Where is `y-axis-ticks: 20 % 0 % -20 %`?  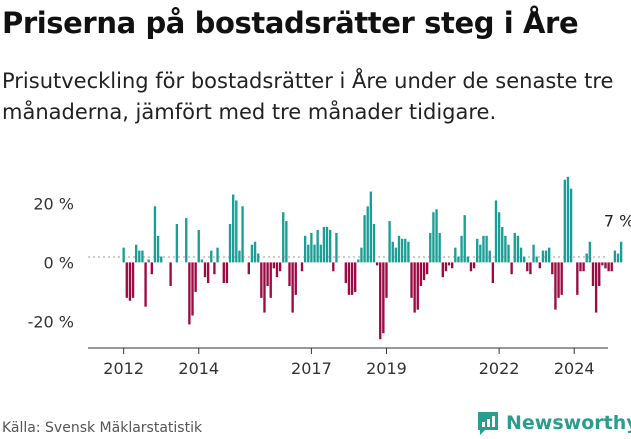
y-axis-ticks: 20 % 0 % -20 % is located at coordinates (51, 262).